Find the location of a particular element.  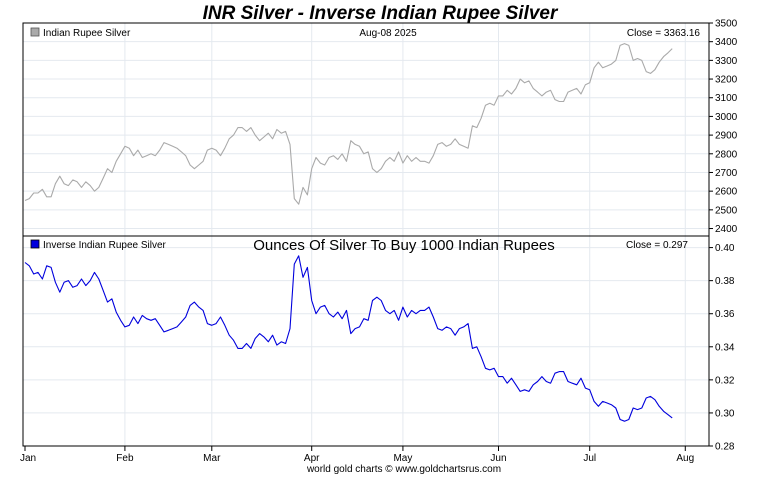

top-close-label: Close = 3363.16 is located at coordinates (664, 33).